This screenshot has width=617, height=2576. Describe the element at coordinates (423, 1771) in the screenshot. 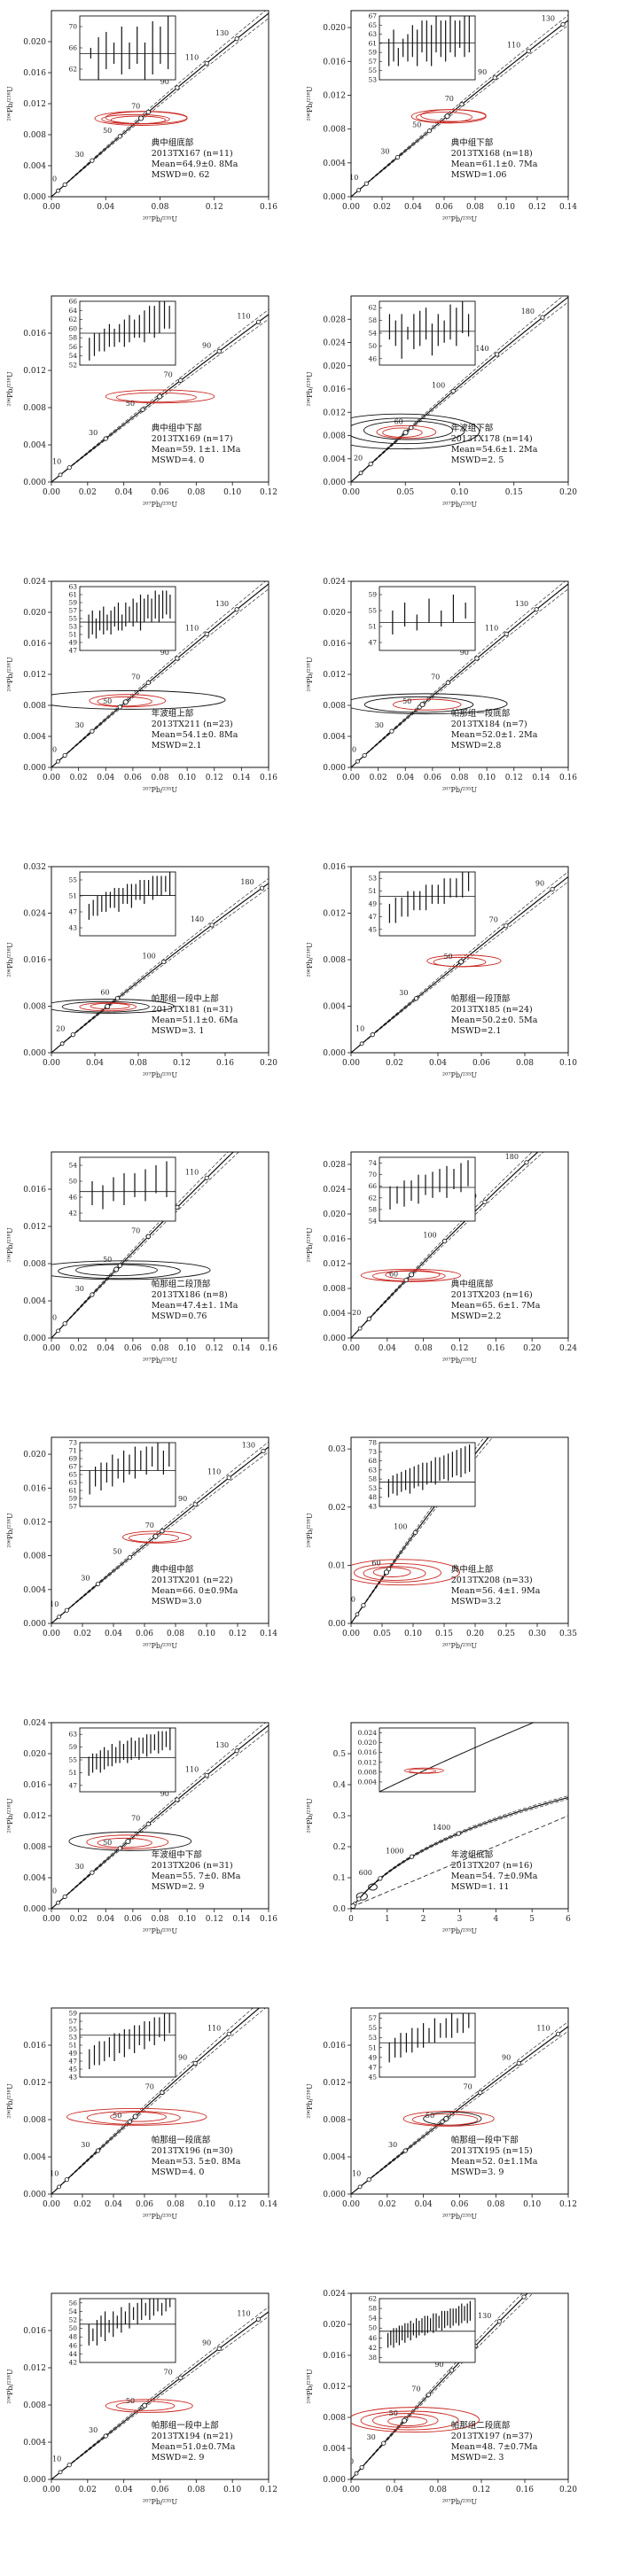

I see `inset-ellipse` at that location.